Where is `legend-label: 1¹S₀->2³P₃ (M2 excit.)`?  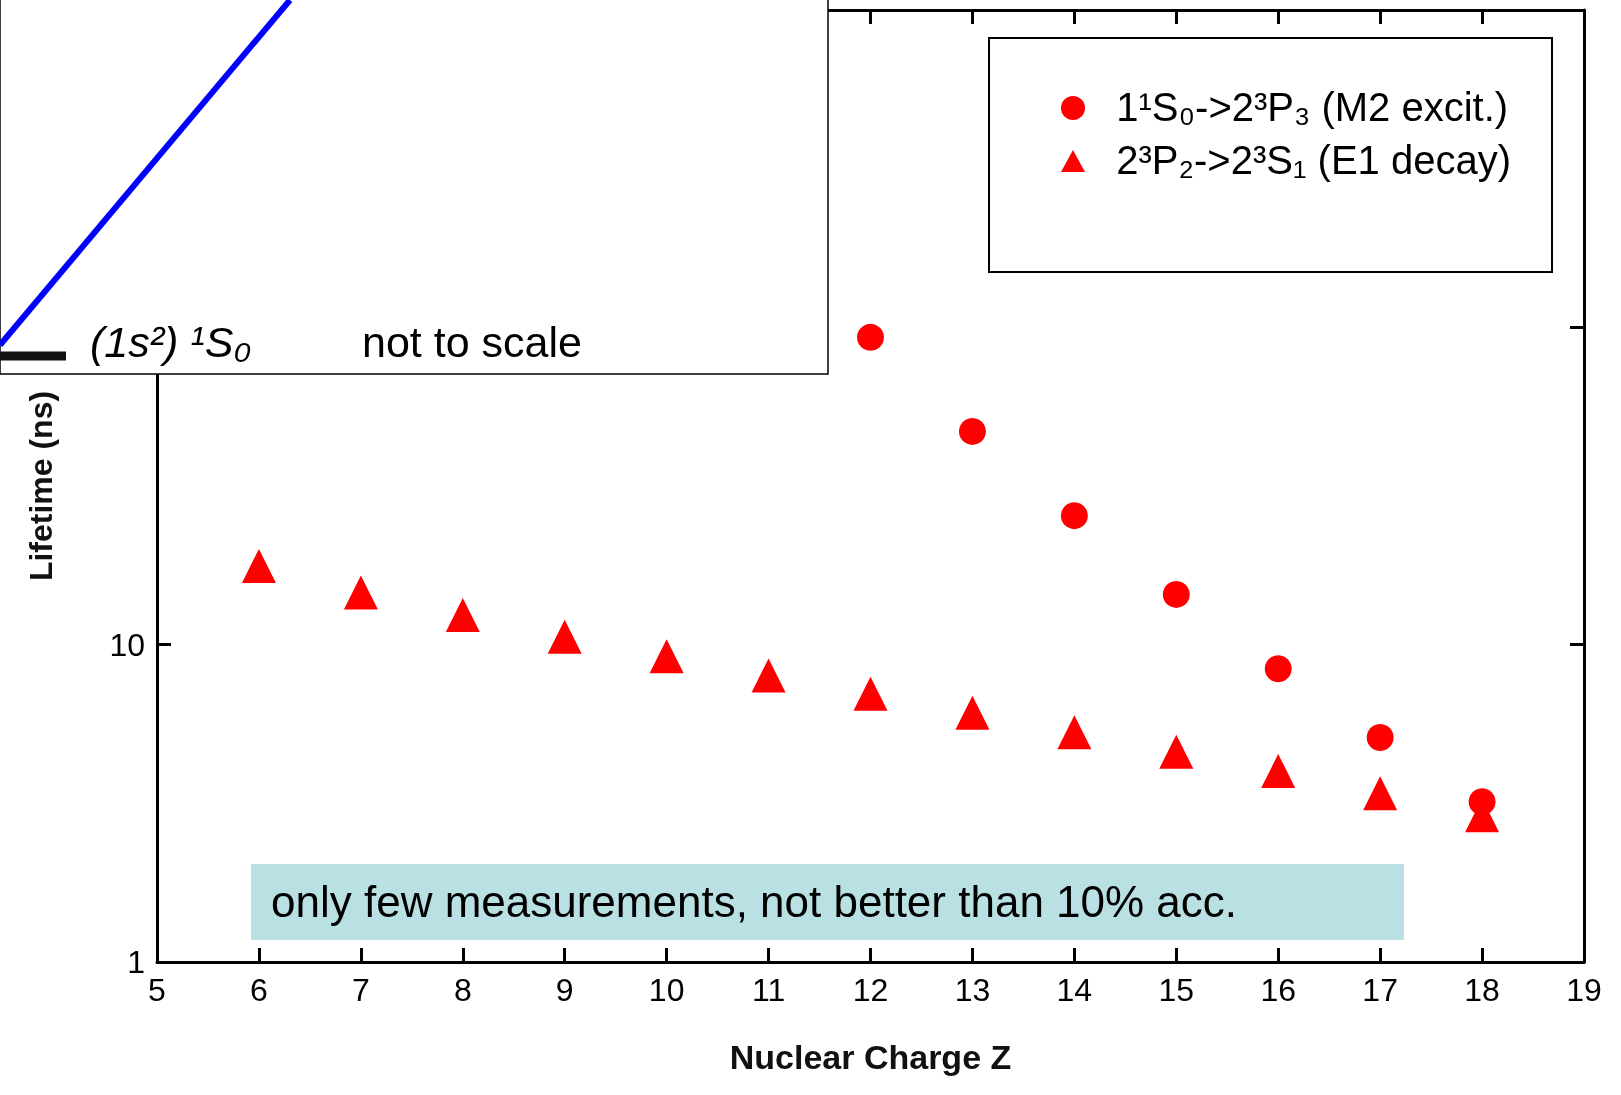 legend-label: 1¹S₀->2³P₃ (M2 excit.) is located at coordinates (1312, 107).